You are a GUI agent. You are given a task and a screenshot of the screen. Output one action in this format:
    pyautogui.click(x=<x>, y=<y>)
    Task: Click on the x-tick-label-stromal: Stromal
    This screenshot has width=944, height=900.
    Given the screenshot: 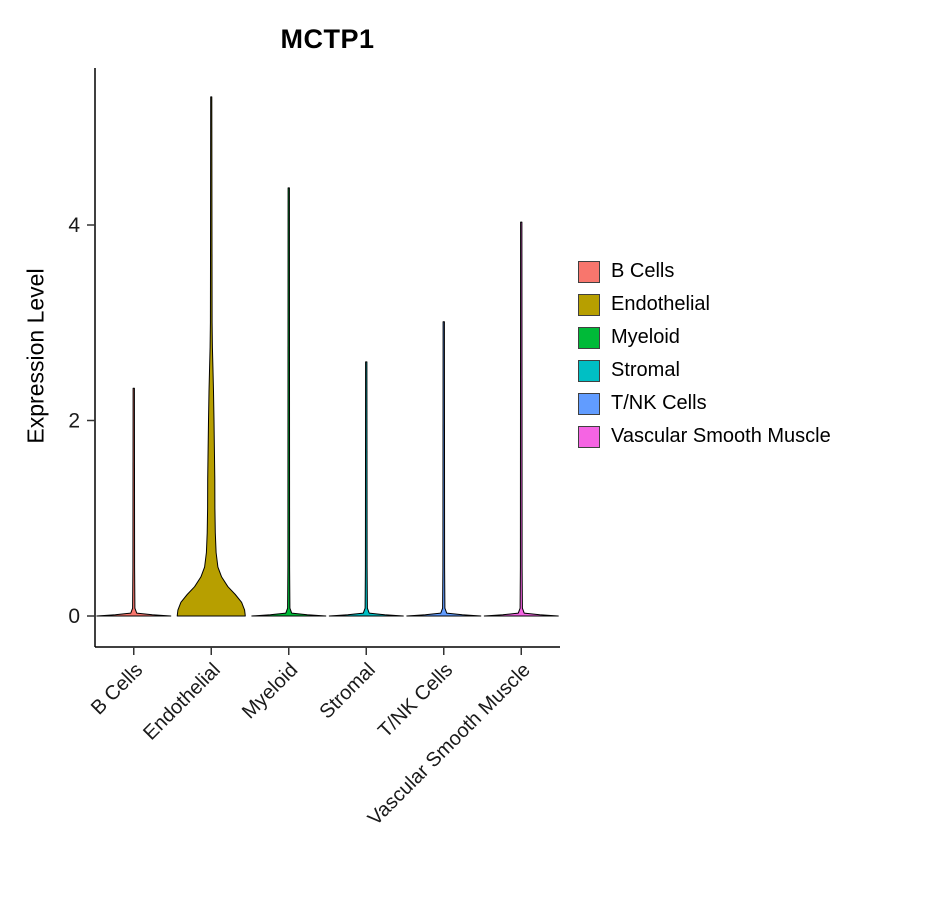 What is the action you would take?
    pyautogui.click(x=348, y=691)
    